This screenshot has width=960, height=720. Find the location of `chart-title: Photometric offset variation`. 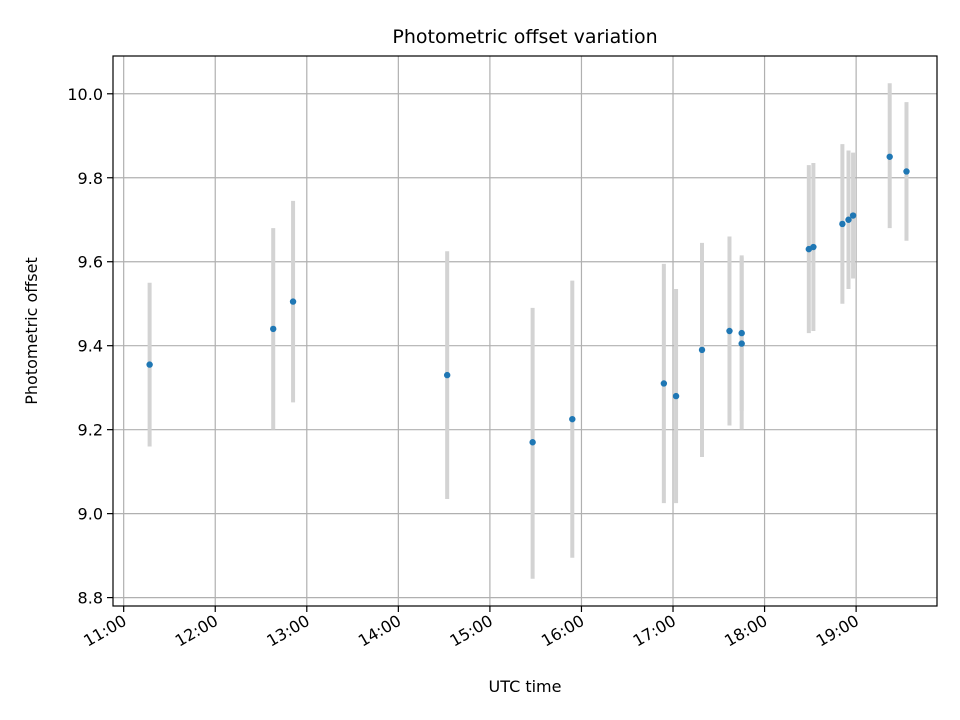

chart-title: Photometric offset variation is located at coordinates (524, 37).